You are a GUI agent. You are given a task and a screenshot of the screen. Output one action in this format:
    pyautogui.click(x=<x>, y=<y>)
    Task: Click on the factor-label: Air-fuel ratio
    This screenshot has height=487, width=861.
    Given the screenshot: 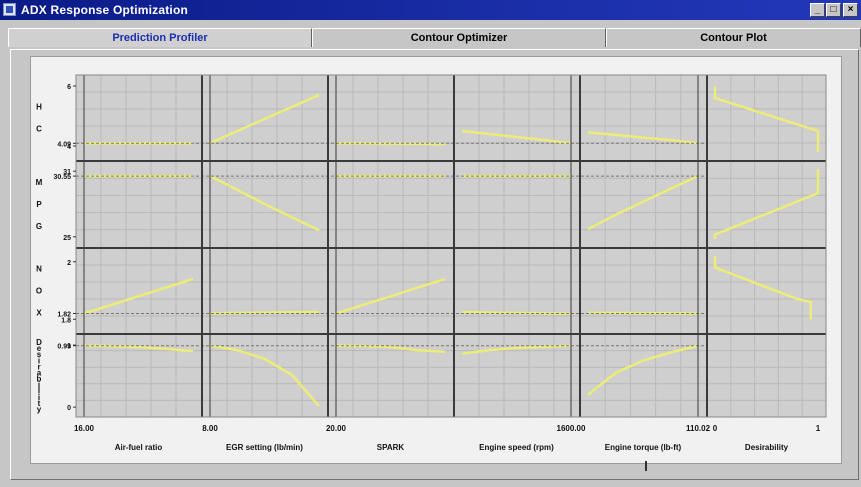 What is the action you would take?
    pyautogui.click(x=139, y=447)
    